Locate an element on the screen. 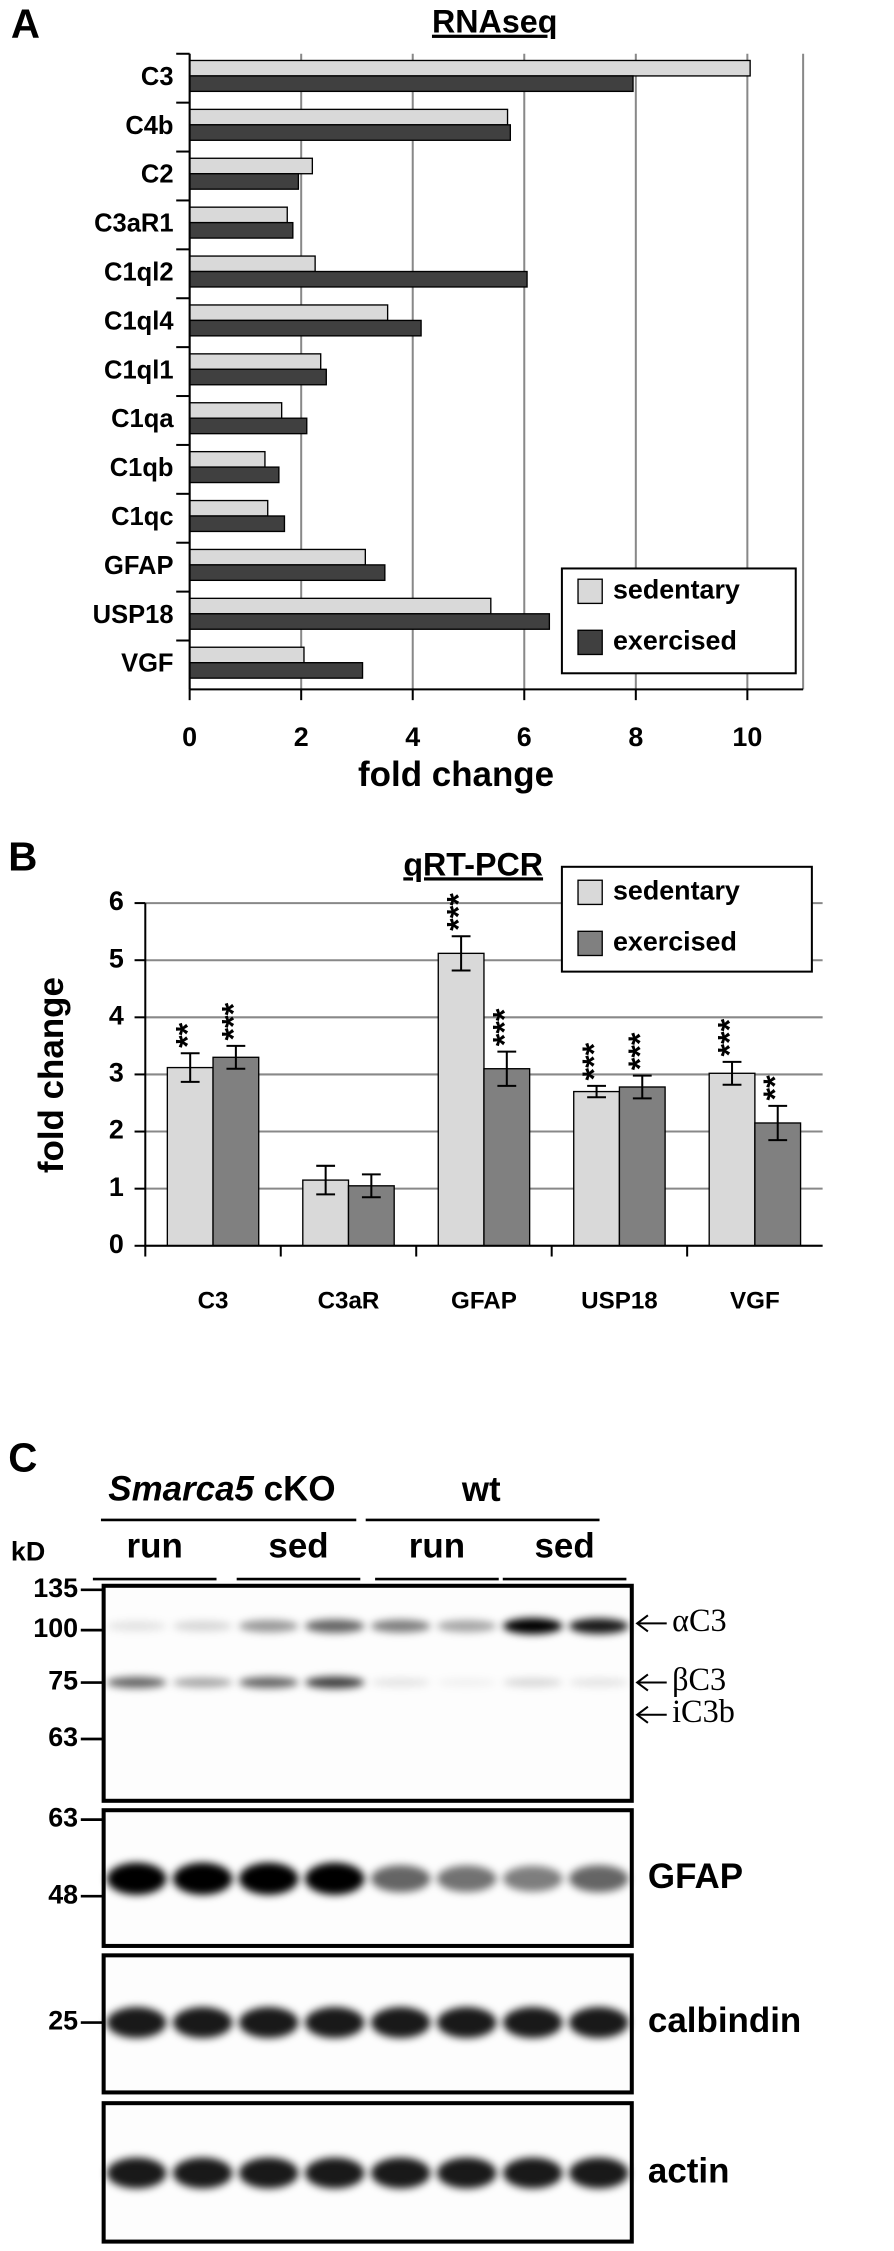 This screenshot has width=894, height=2251. unit-label: kD is located at coordinates (28, 1552).